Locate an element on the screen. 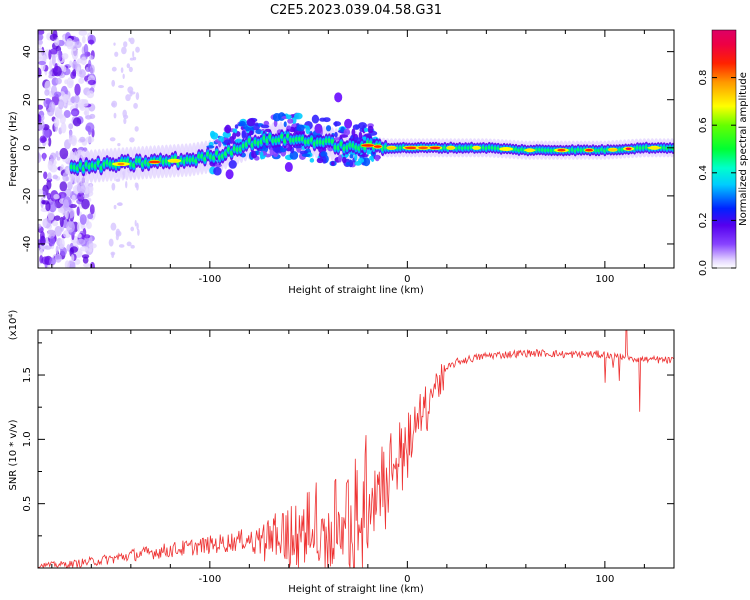 This screenshot has height=600, width=750. snr-ylabel: SNR (10 * v/v) is located at coordinates (13, 454).